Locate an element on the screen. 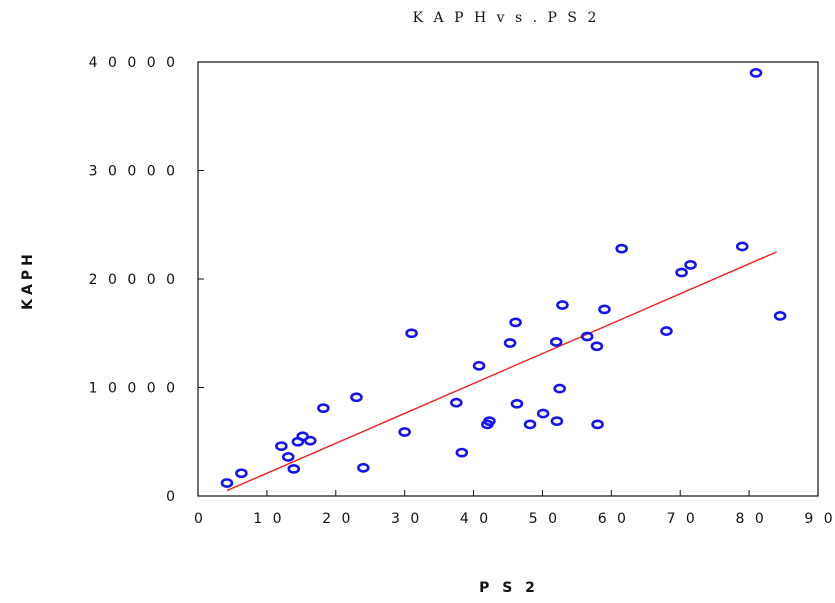  x-tick-label: 6 0 is located at coordinates (613, 519).